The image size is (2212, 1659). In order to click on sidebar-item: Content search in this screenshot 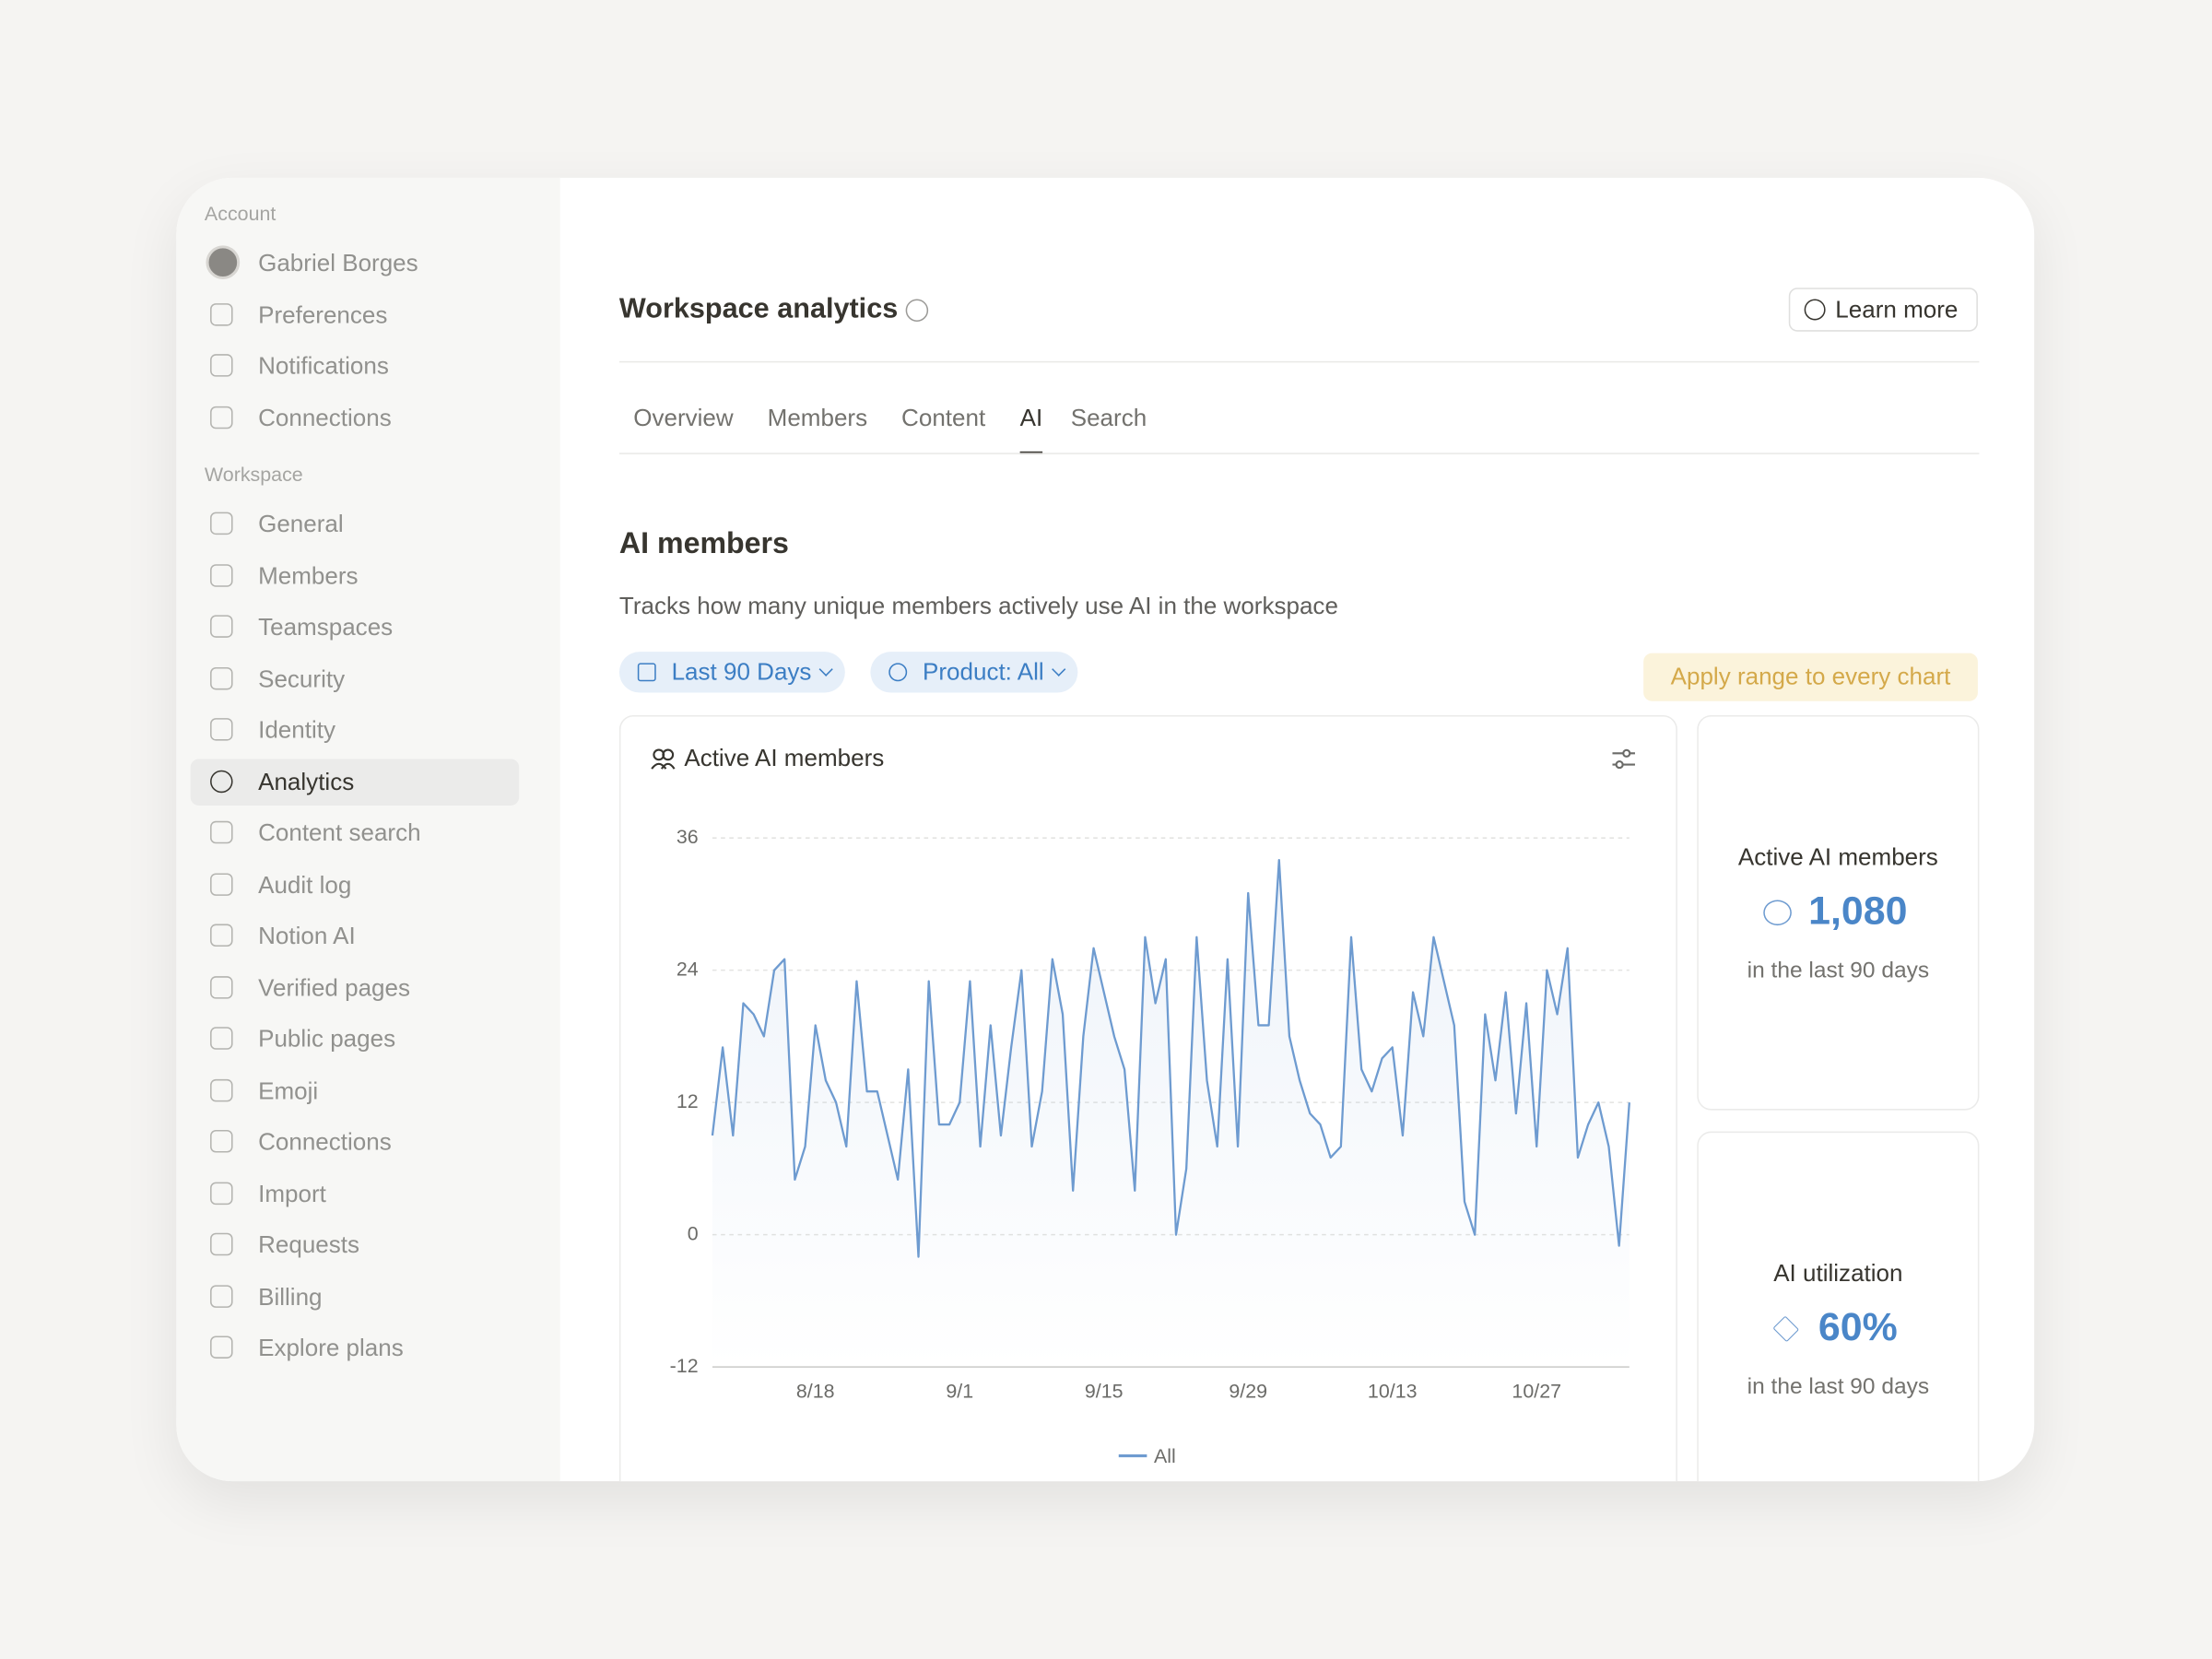, I will do `click(355, 833)`.